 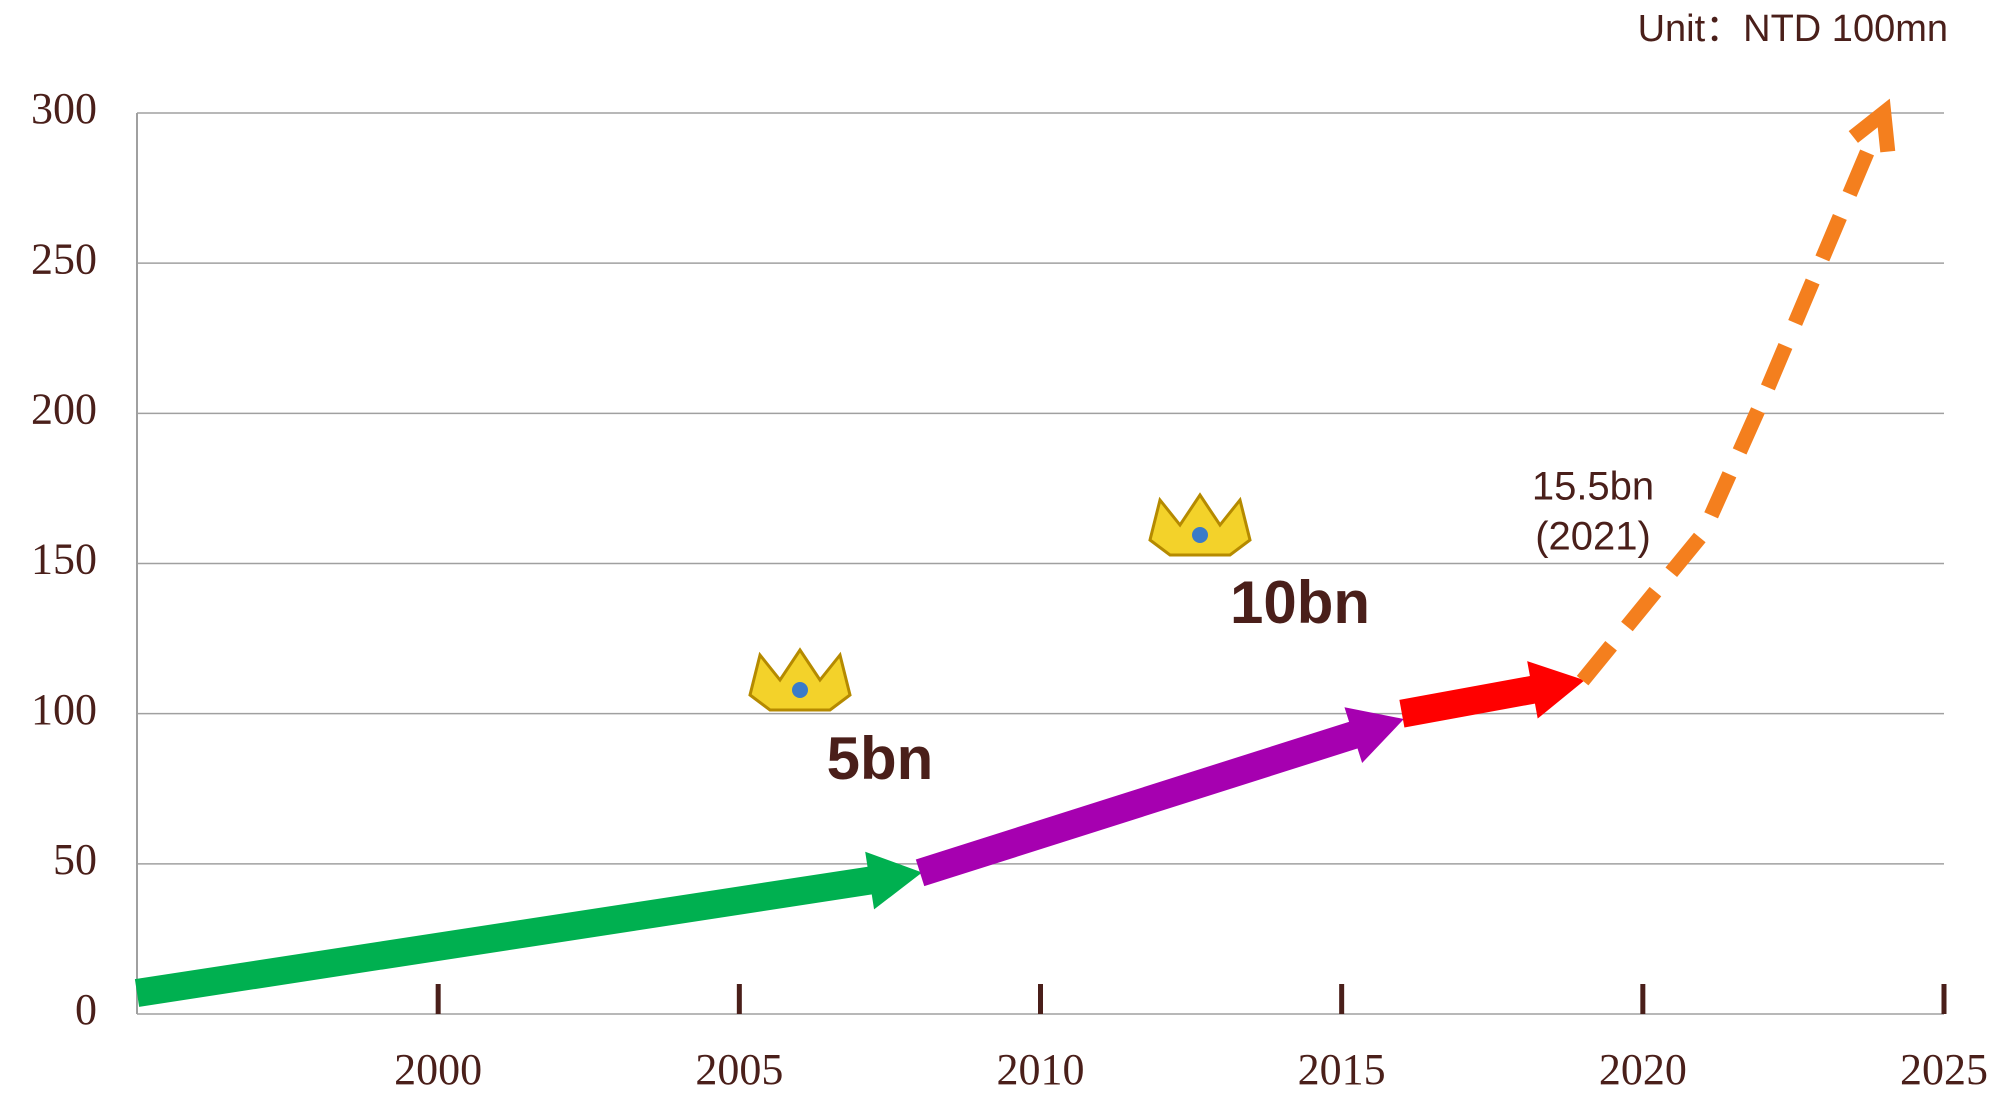 I want to click on annotation: 10bn, so click(x=1300, y=602).